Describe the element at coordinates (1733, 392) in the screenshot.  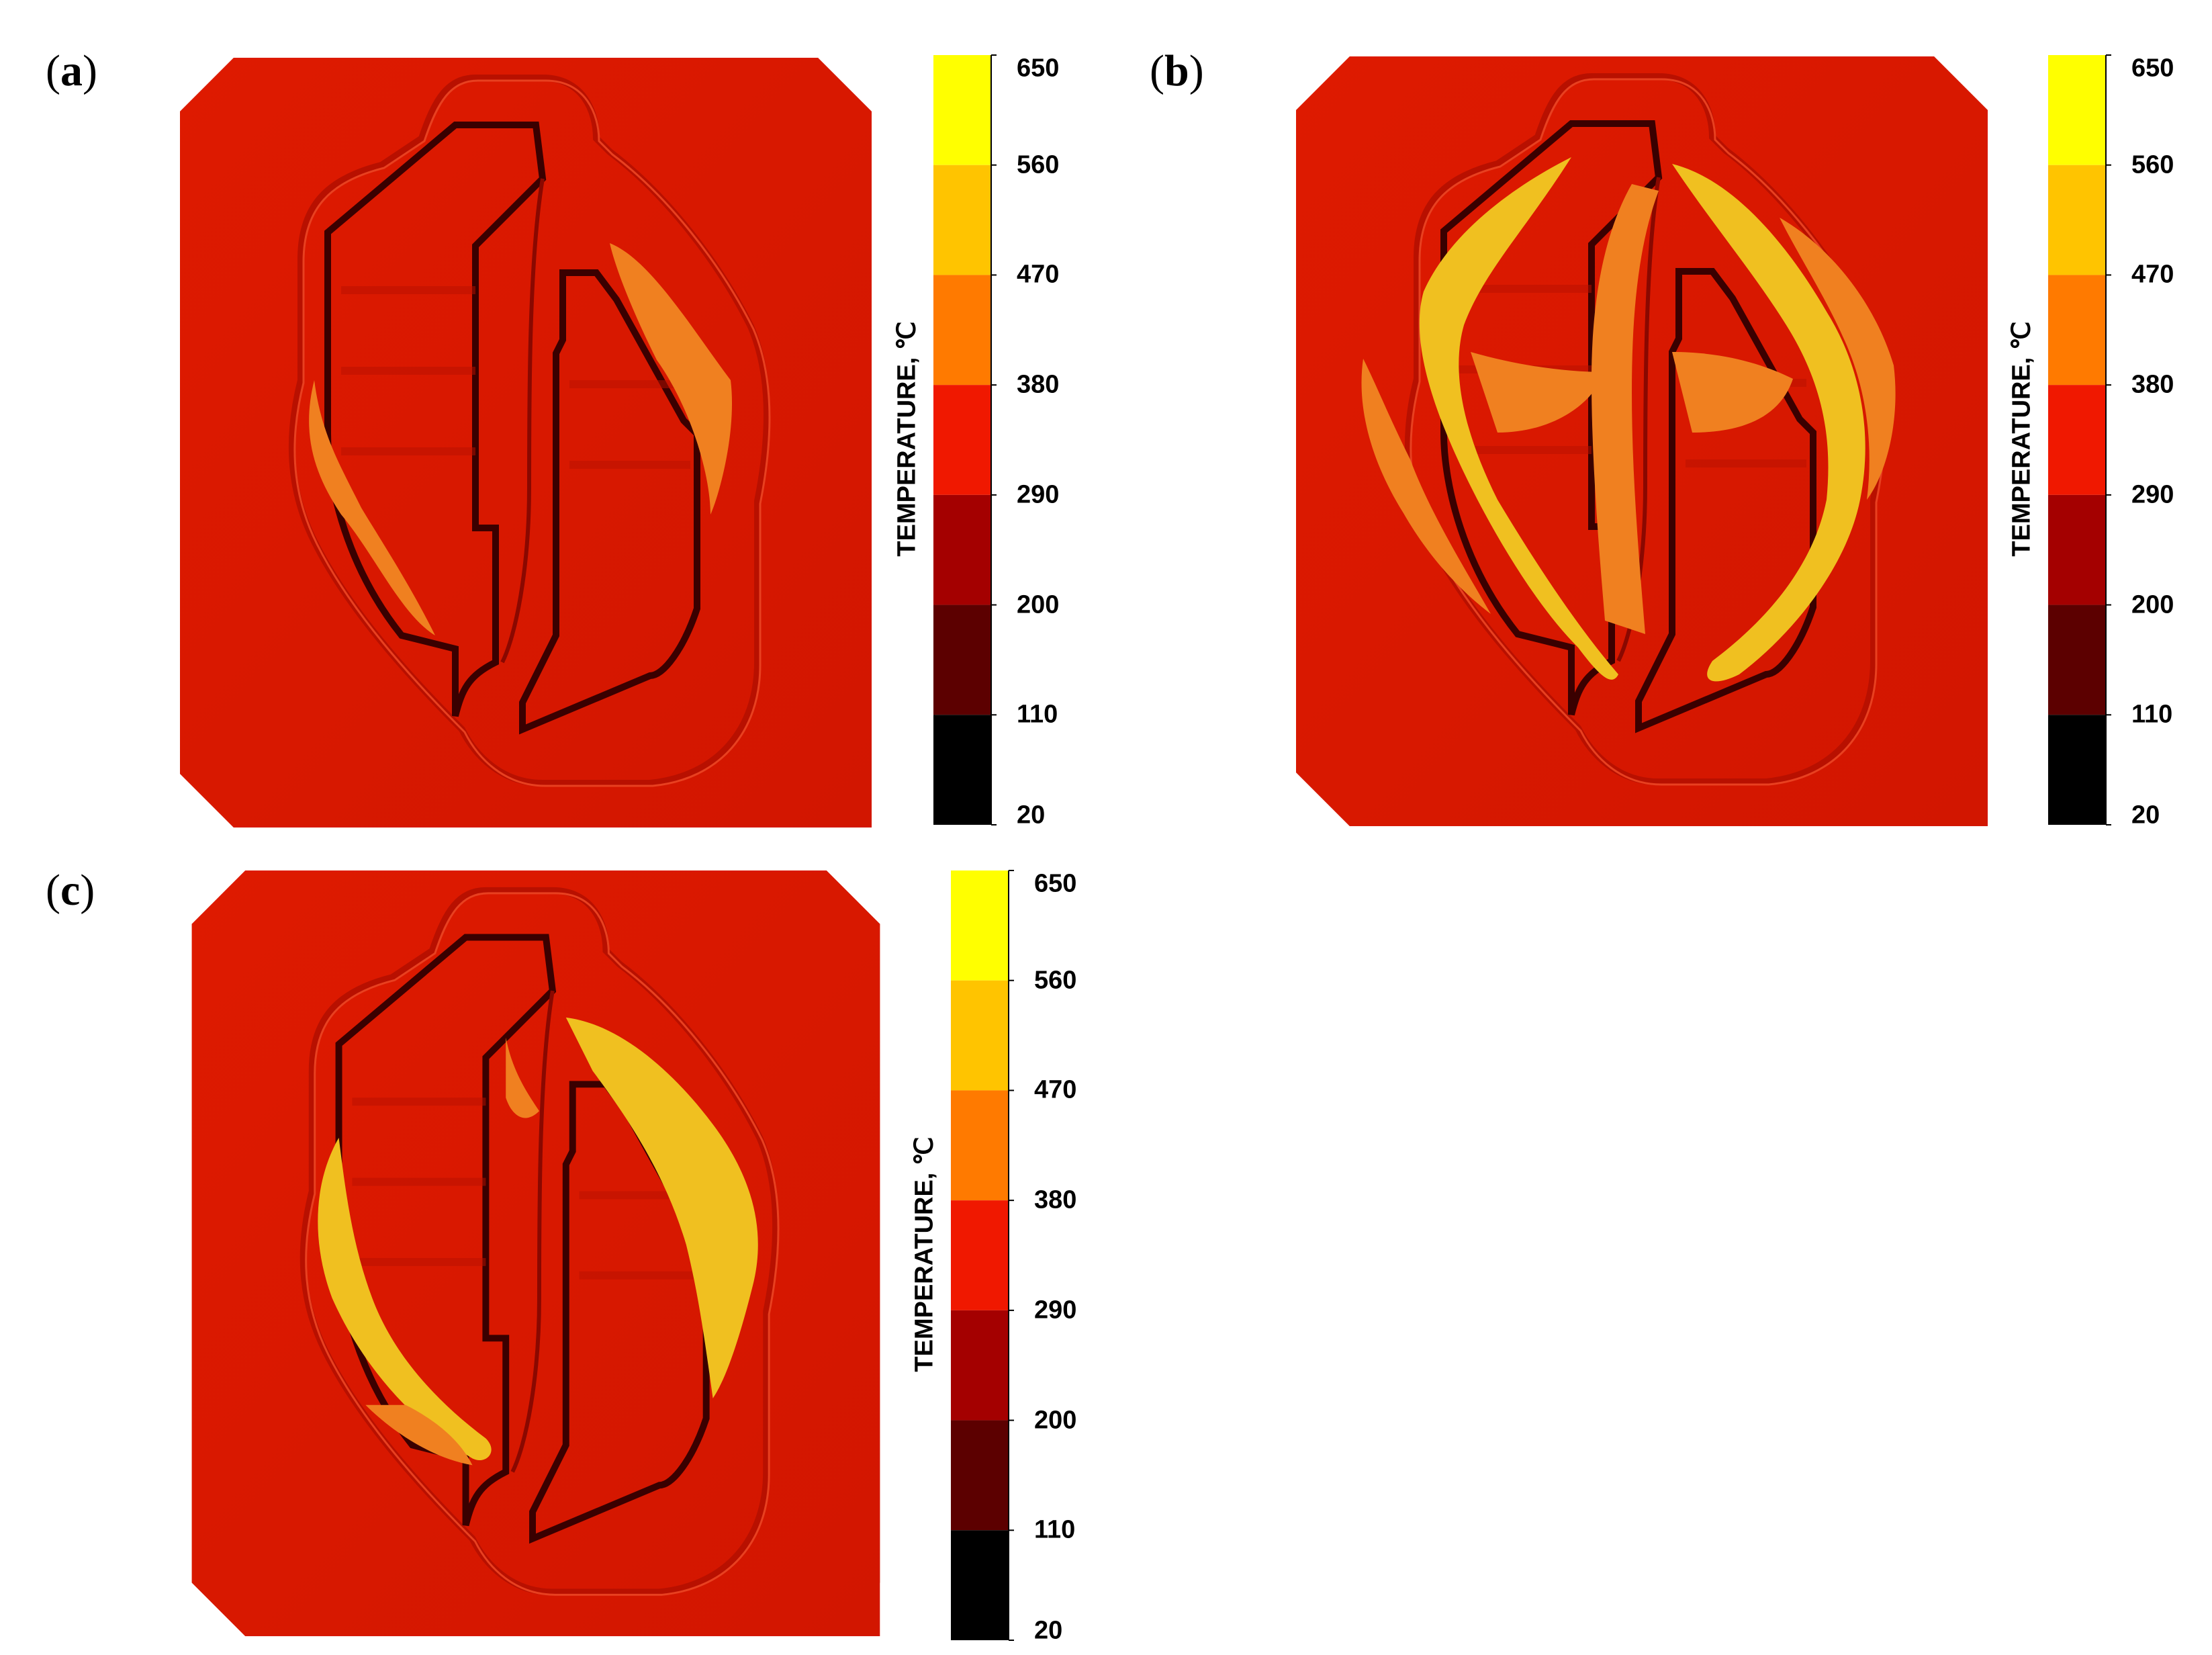
I see `hot-inner-right-b` at that location.